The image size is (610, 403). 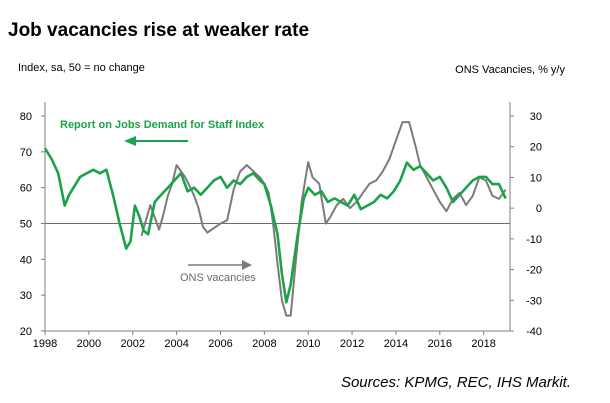 I want to click on x-axis-tick-label: 1998, so click(x=45, y=344).